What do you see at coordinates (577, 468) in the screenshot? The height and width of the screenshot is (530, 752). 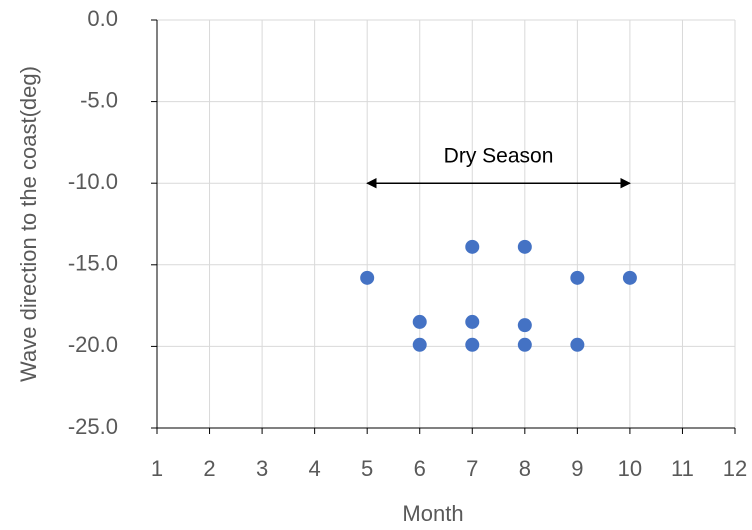 I see `x-tick-label: 9` at bounding box center [577, 468].